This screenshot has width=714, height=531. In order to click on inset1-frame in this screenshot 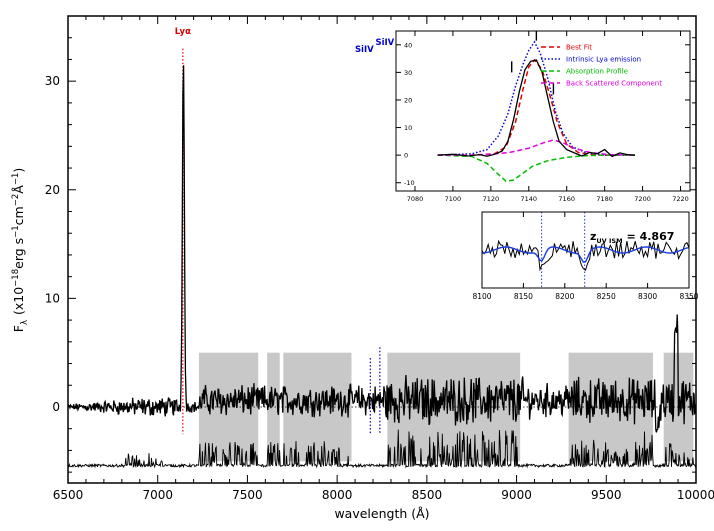, I will do `click(543, 111)`.